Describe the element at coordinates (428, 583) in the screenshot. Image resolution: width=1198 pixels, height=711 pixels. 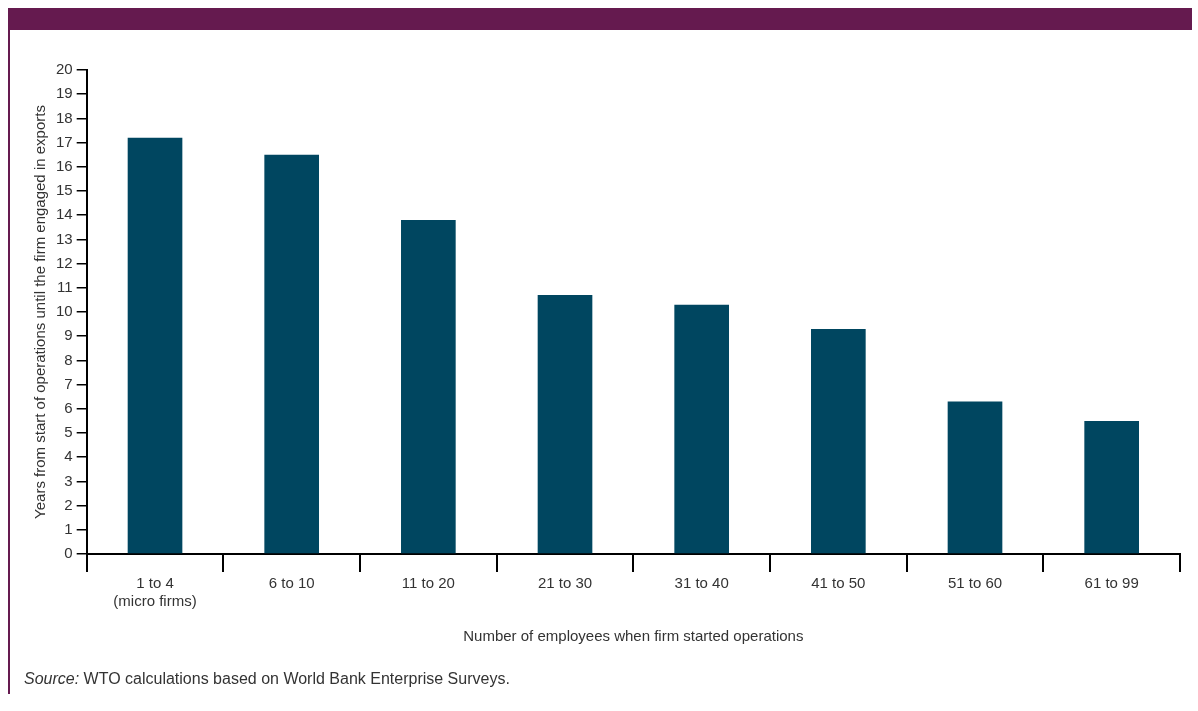
I see `x-tick-label: 11 to 20` at that location.